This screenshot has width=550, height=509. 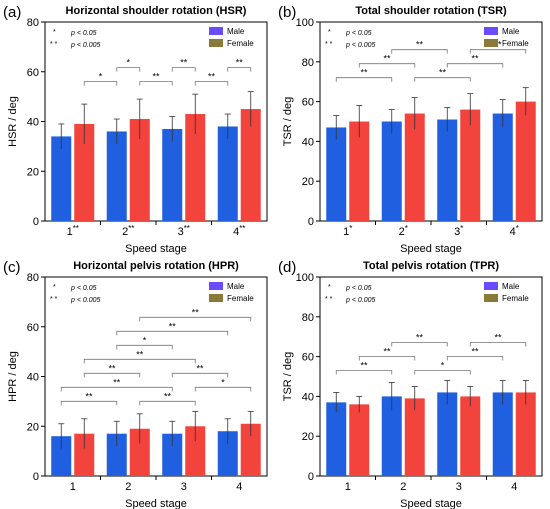 What do you see at coordinates (12, 12) in the screenshot?
I see `panel-label: (a)` at bounding box center [12, 12].